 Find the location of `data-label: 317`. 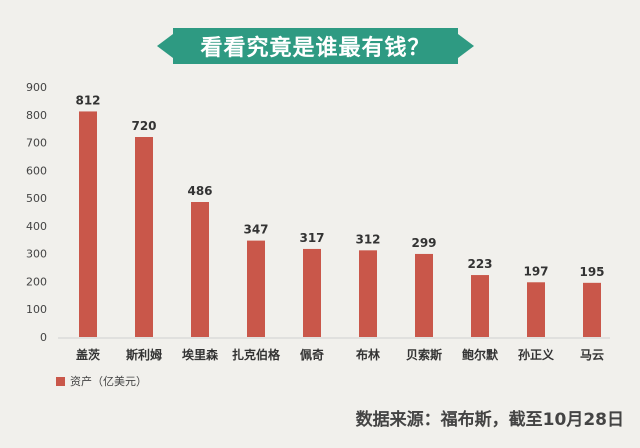

data-label: 317 is located at coordinates (311, 238).